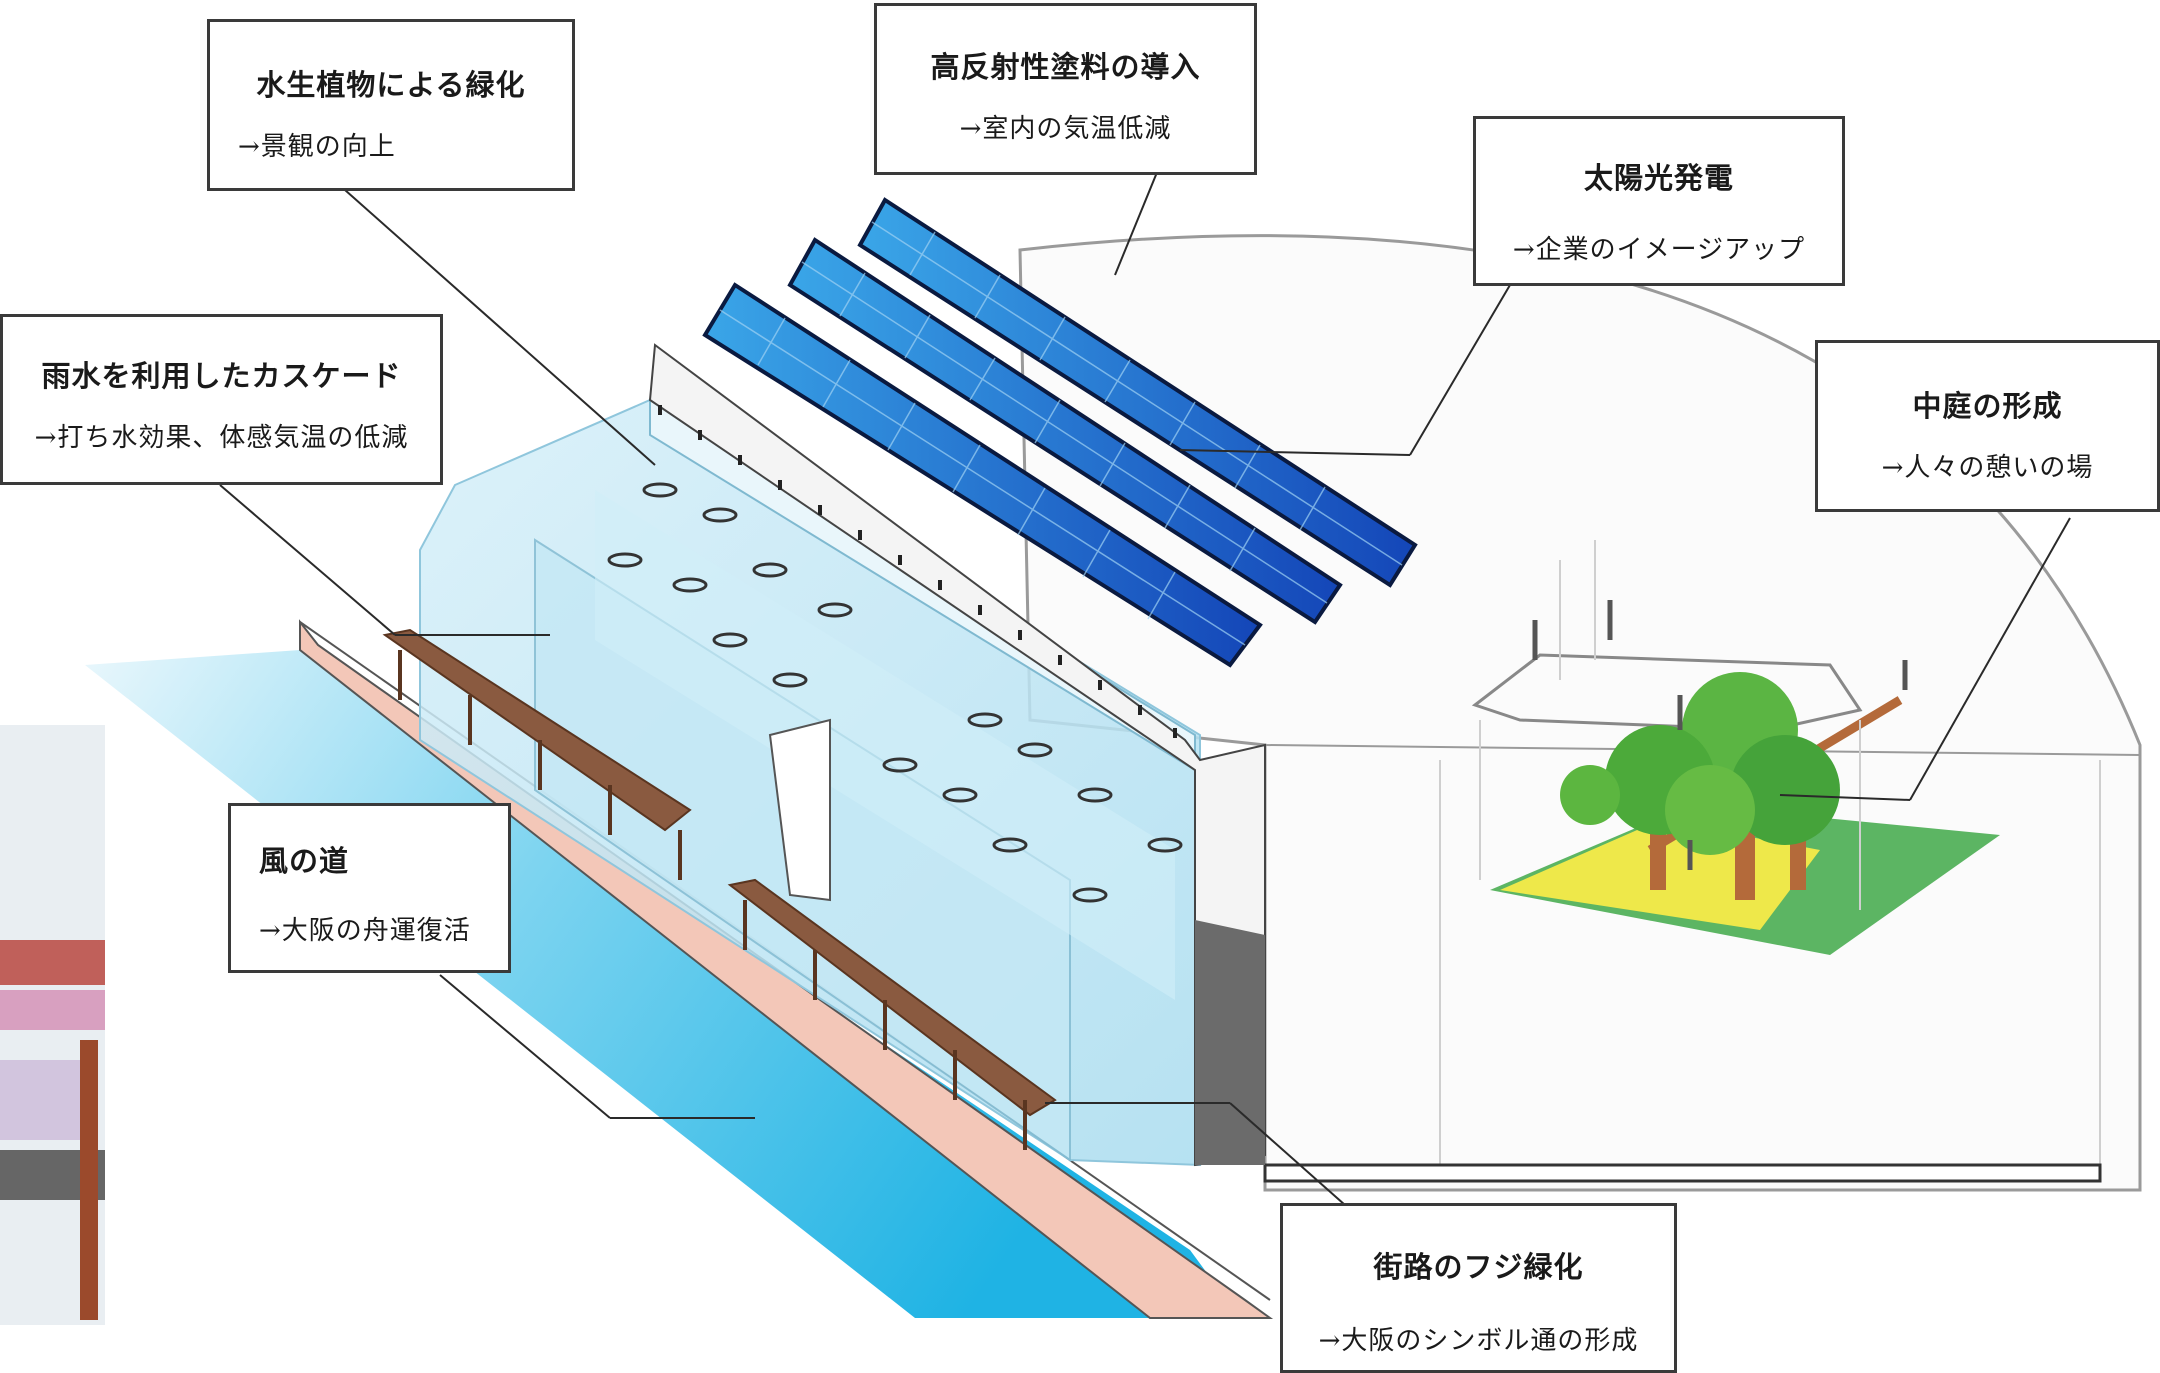 The width and height of the screenshot is (2160, 1373). I want to click on cafe-furniture, so click(895, 692).